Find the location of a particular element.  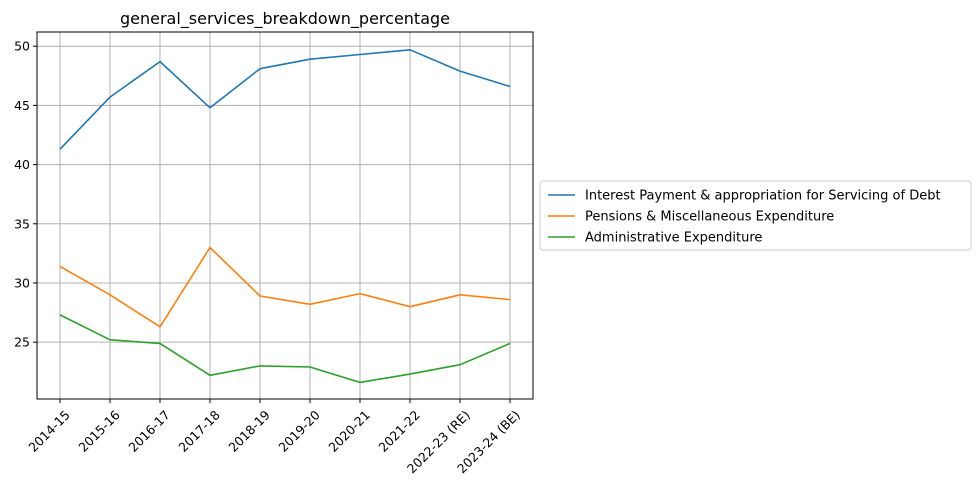

legend-label: Administrative Expenditure is located at coordinates (673, 238).